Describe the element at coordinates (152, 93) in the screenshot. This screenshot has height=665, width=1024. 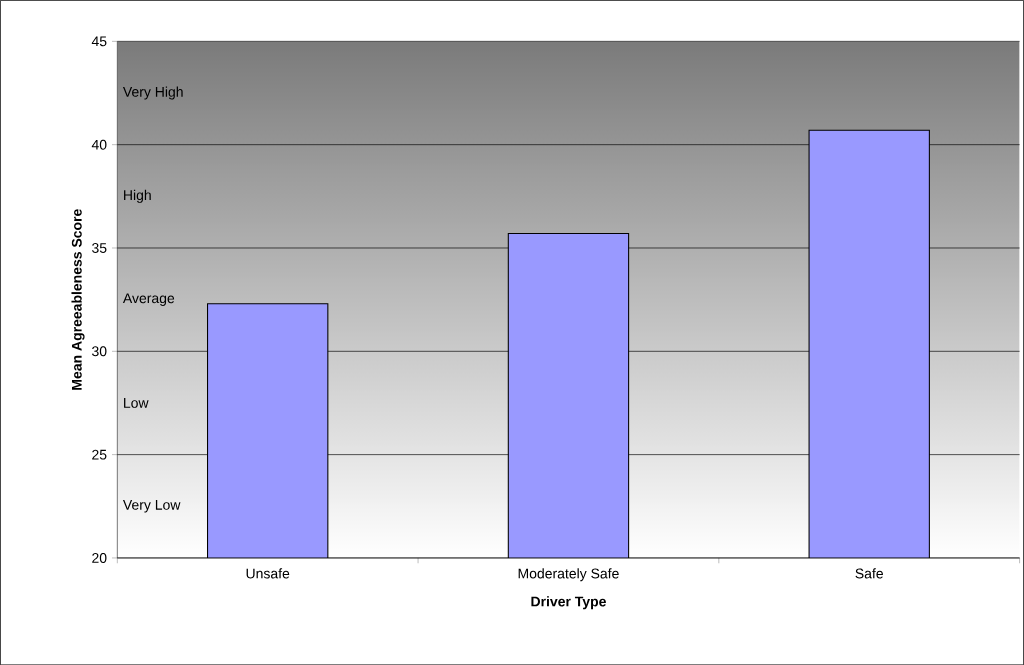
I see `annotation: Very High` at that location.